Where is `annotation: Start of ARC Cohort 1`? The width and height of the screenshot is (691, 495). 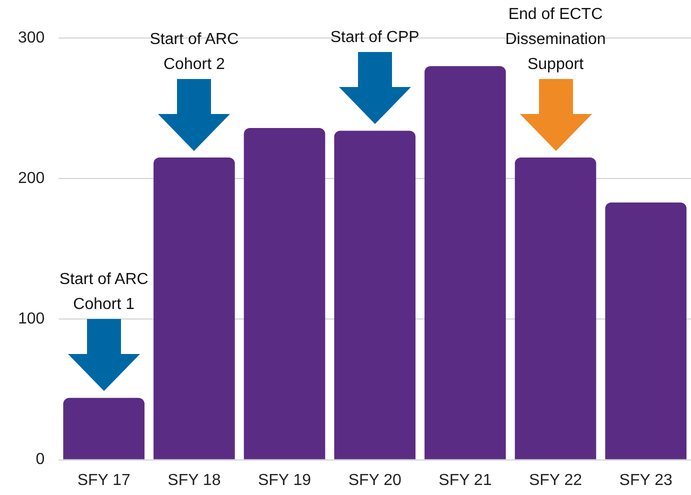 annotation: Start of ARC Cohort 1 is located at coordinates (103, 291).